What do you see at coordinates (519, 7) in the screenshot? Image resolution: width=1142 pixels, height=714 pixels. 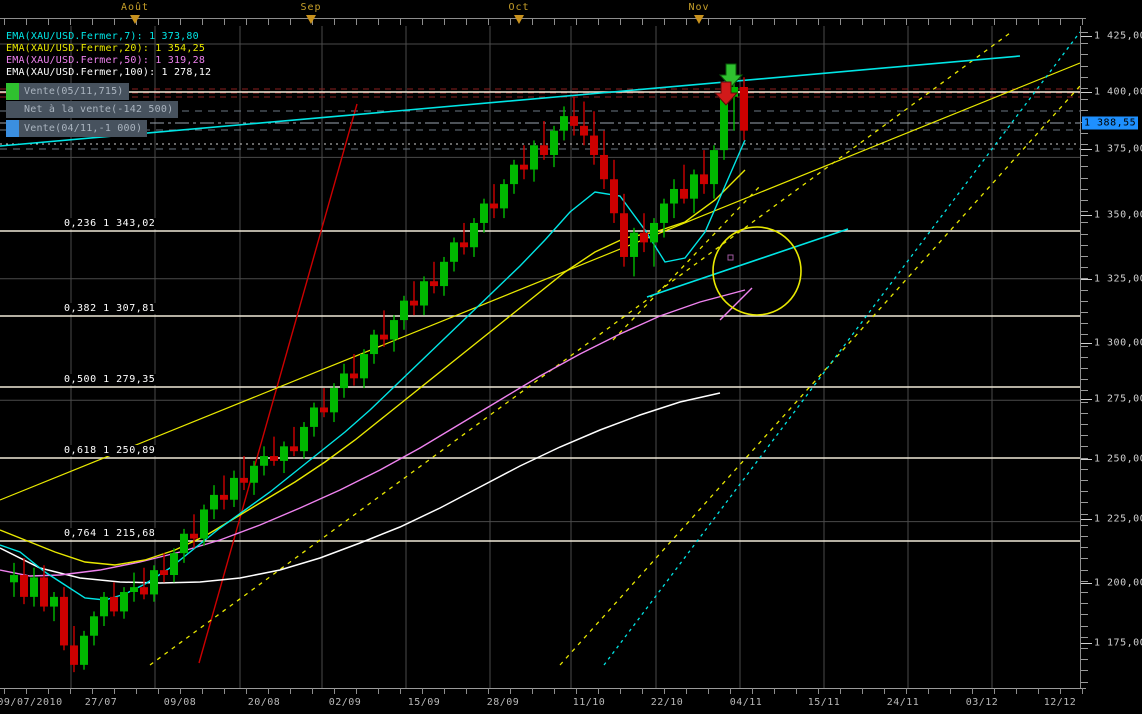 I see `month-label: Oct` at bounding box center [519, 7].